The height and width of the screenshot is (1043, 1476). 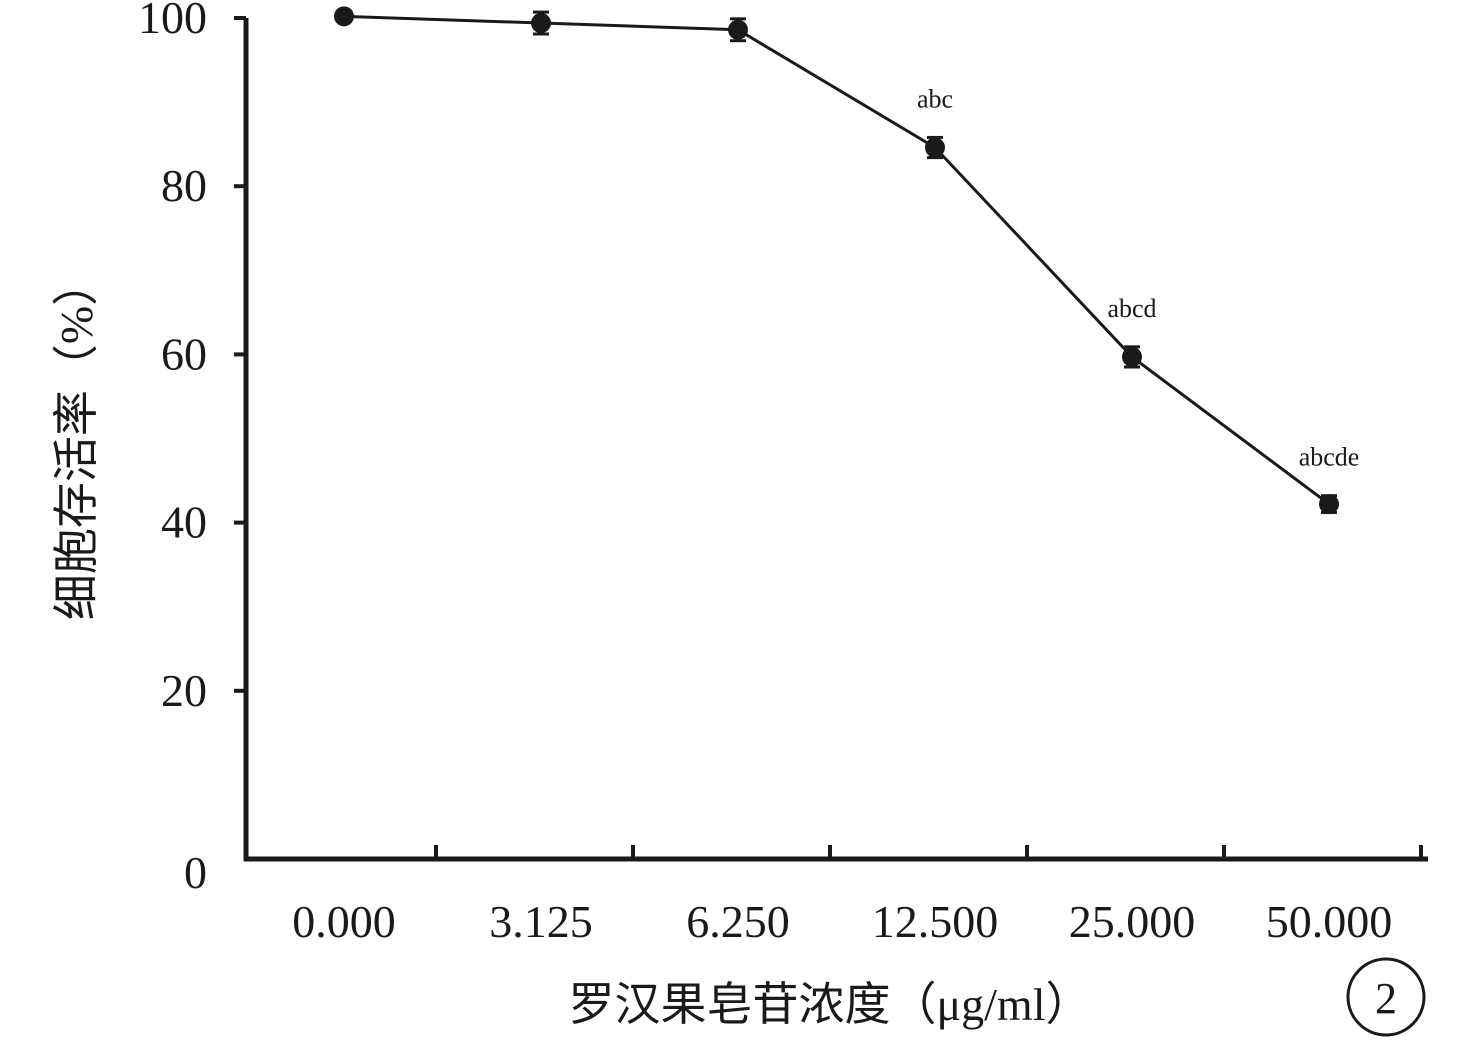 I want to click on y-tick-label: 80, so click(x=184, y=185).